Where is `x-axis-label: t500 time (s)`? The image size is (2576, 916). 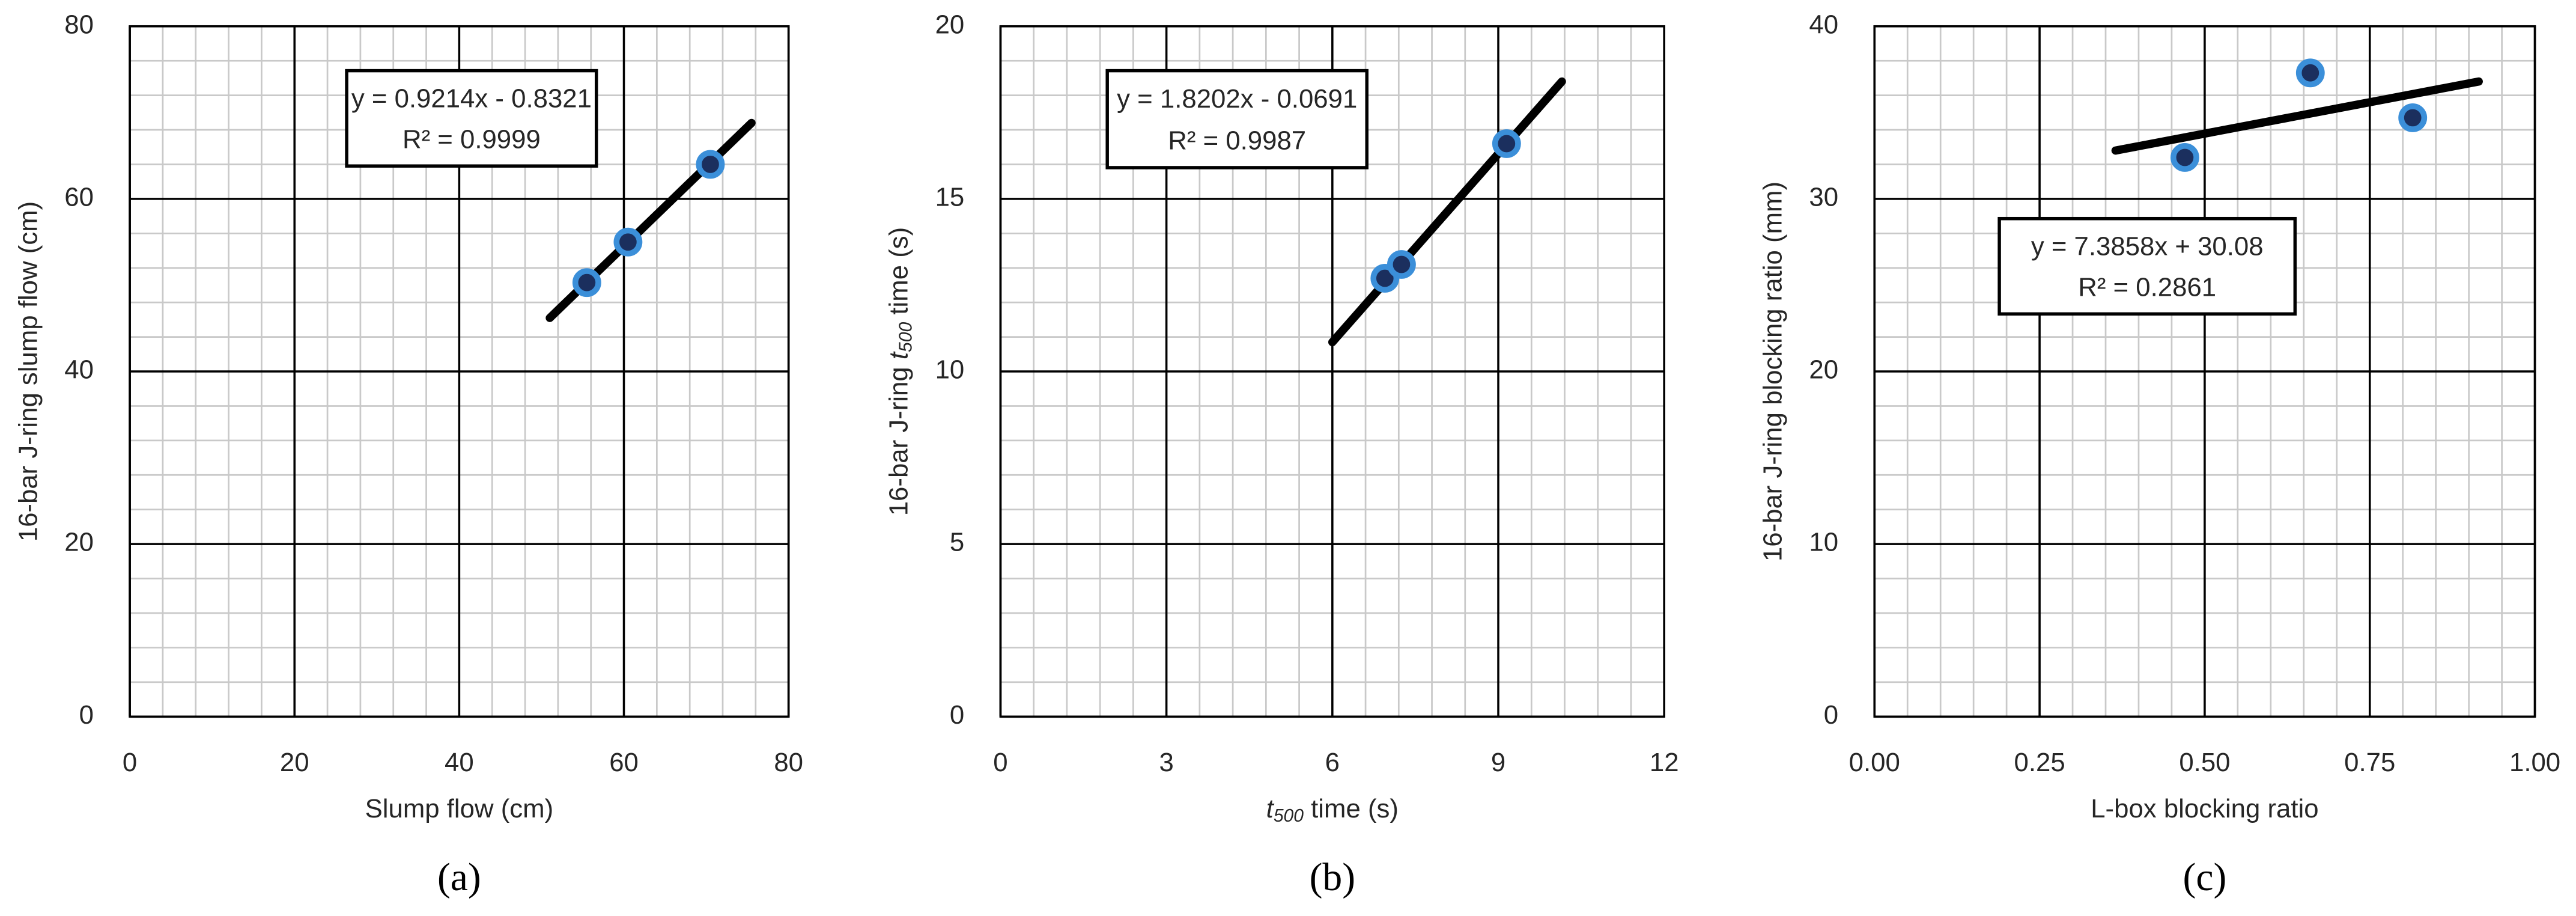 x-axis-label: t500 time (s) is located at coordinates (1332, 810).